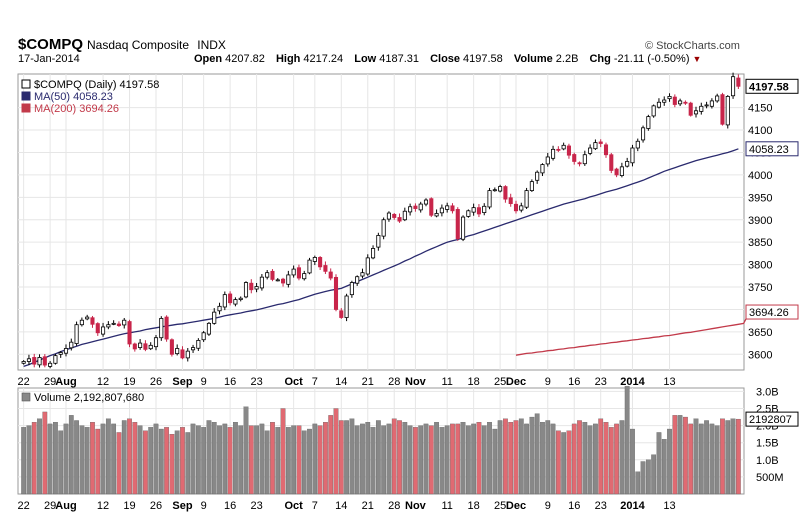 The image size is (800, 522). Describe the element at coordinates (103, 382) in the screenshot. I see `price-x-tick-label: 12` at that location.